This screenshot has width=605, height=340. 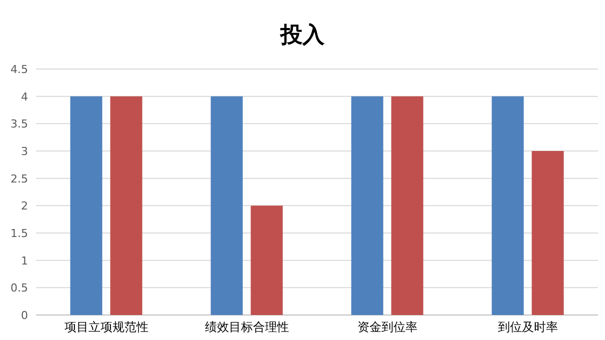 I want to click on y-tick-label: 1.5, so click(x=19, y=233).